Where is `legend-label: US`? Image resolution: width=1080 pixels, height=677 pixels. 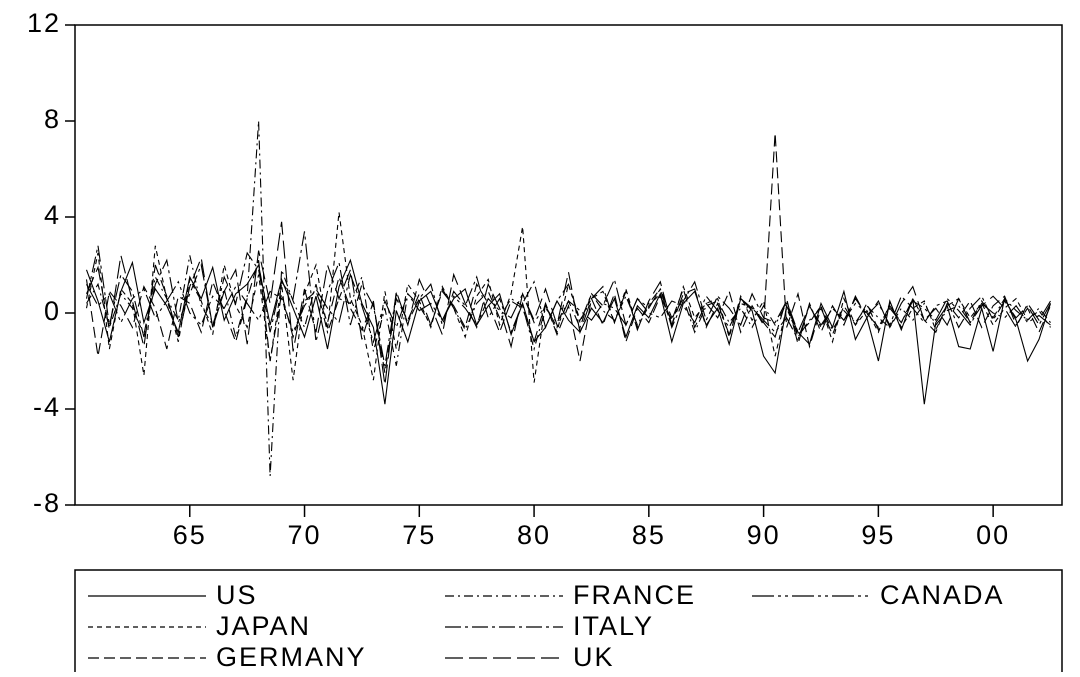 legend-label: US is located at coordinates (237, 595).